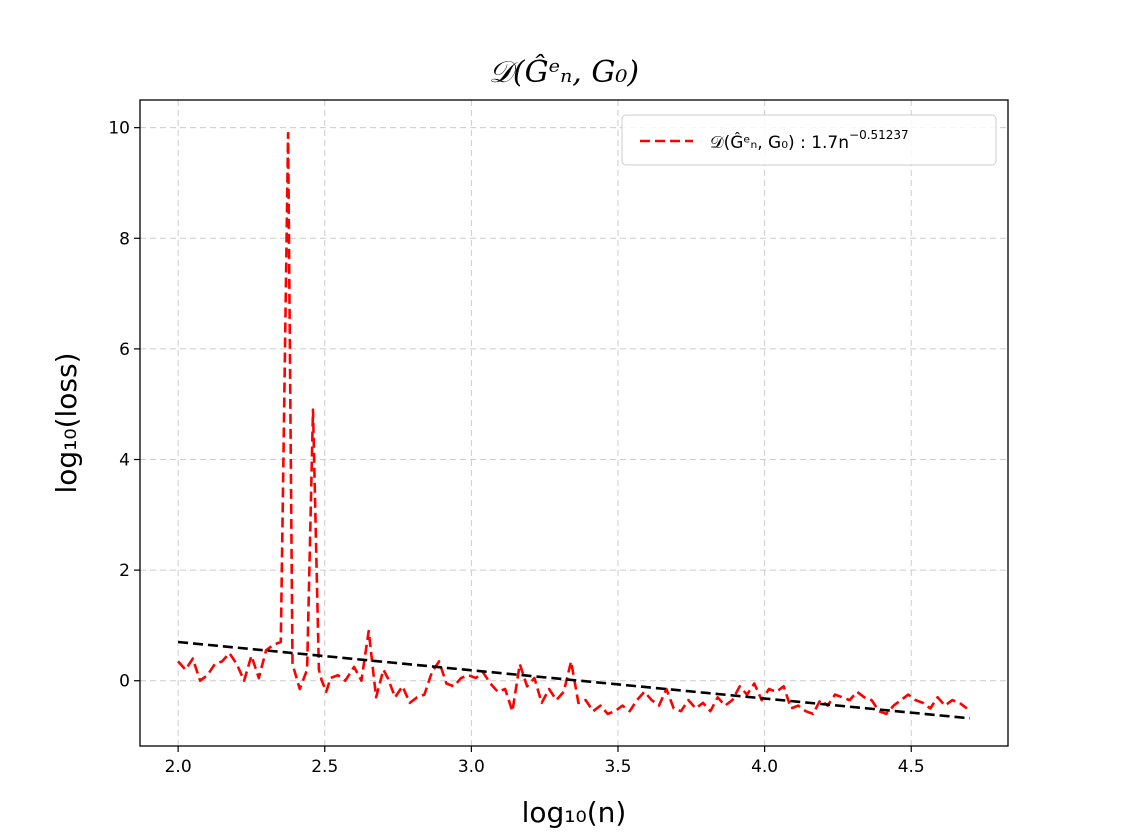  I want to click on y-tick-label: 4, so click(124, 461).